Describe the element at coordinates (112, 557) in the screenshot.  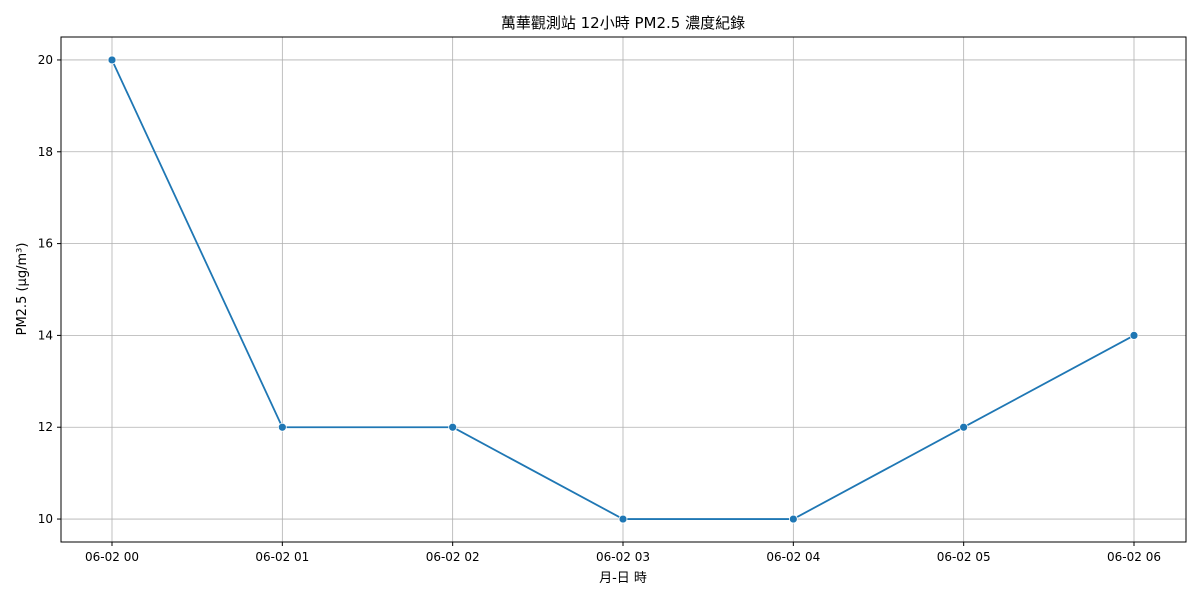
I see `x-tick-label: 06-02 00` at that location.